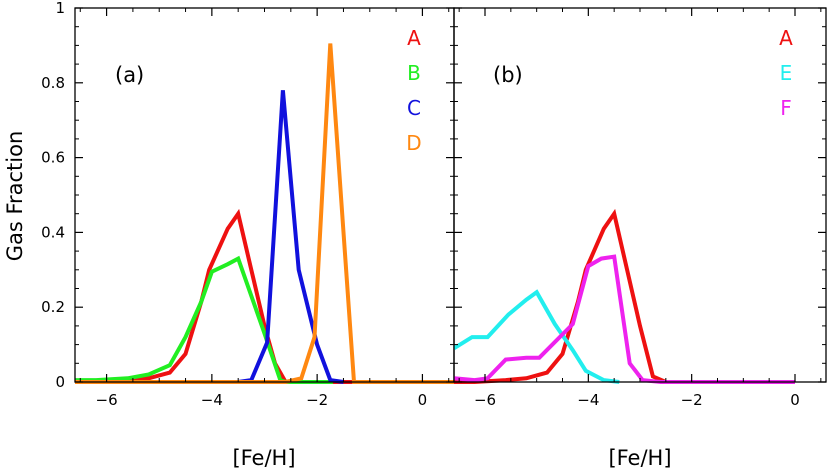 The height and width of the screenshot is (476, 830). I want to click on panel-b-legend-entry-f: F, so click(786, 108).